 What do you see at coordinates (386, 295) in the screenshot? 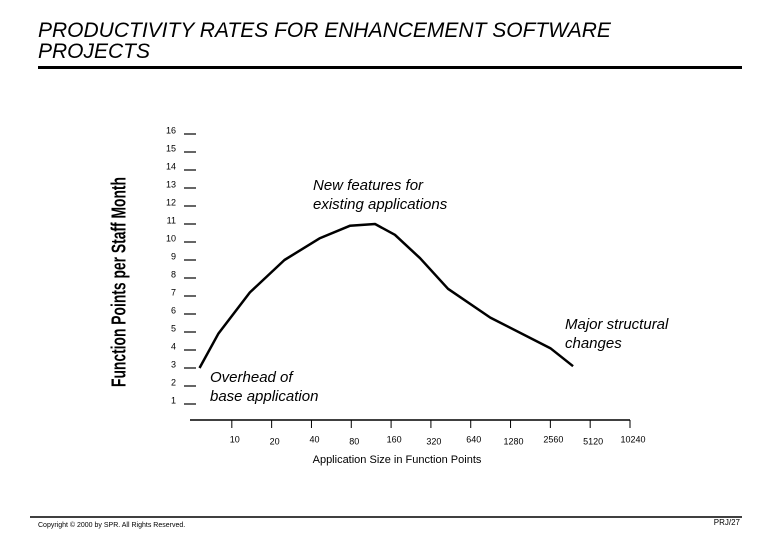
I see `line` at bounding box center [386, 295].